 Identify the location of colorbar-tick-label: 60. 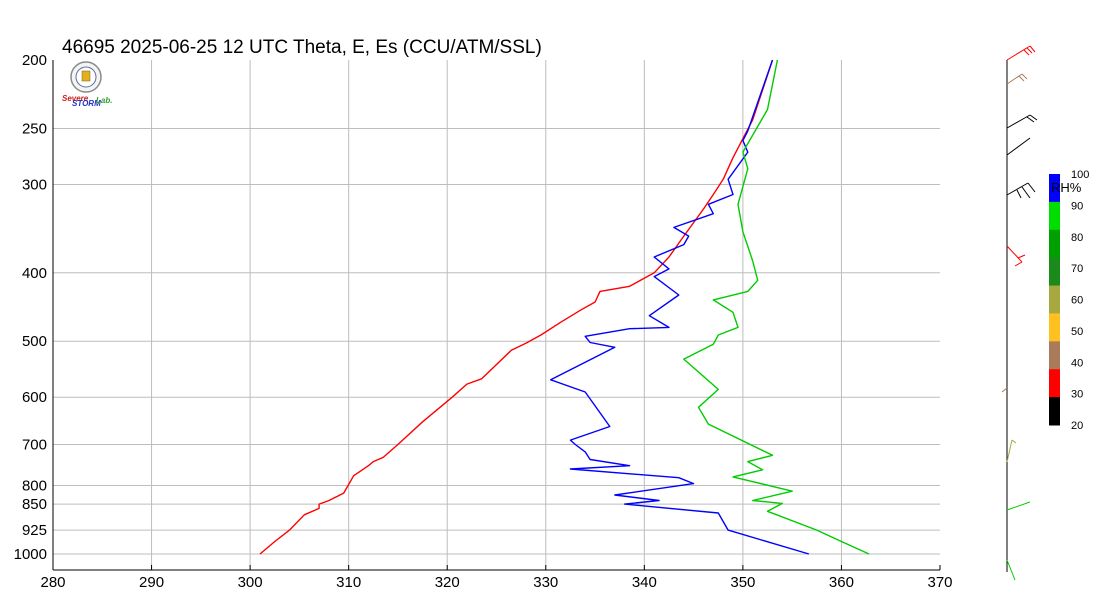
(1077, 301).